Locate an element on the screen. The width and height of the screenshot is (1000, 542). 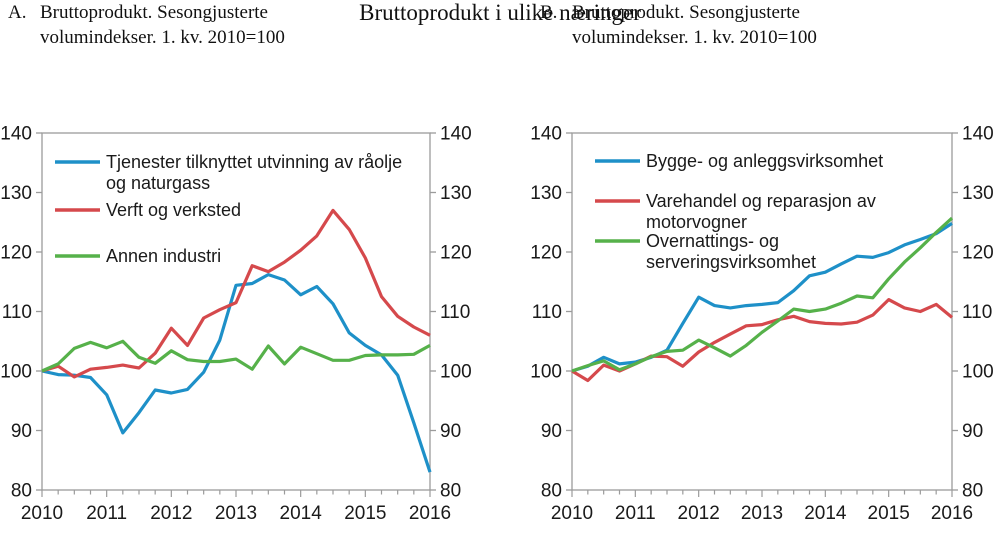
legend-label-tjenester-tilknyttet-utvinning-av-r-olje-og-naturgass: og naturgass is located at coordinates (158, 183).